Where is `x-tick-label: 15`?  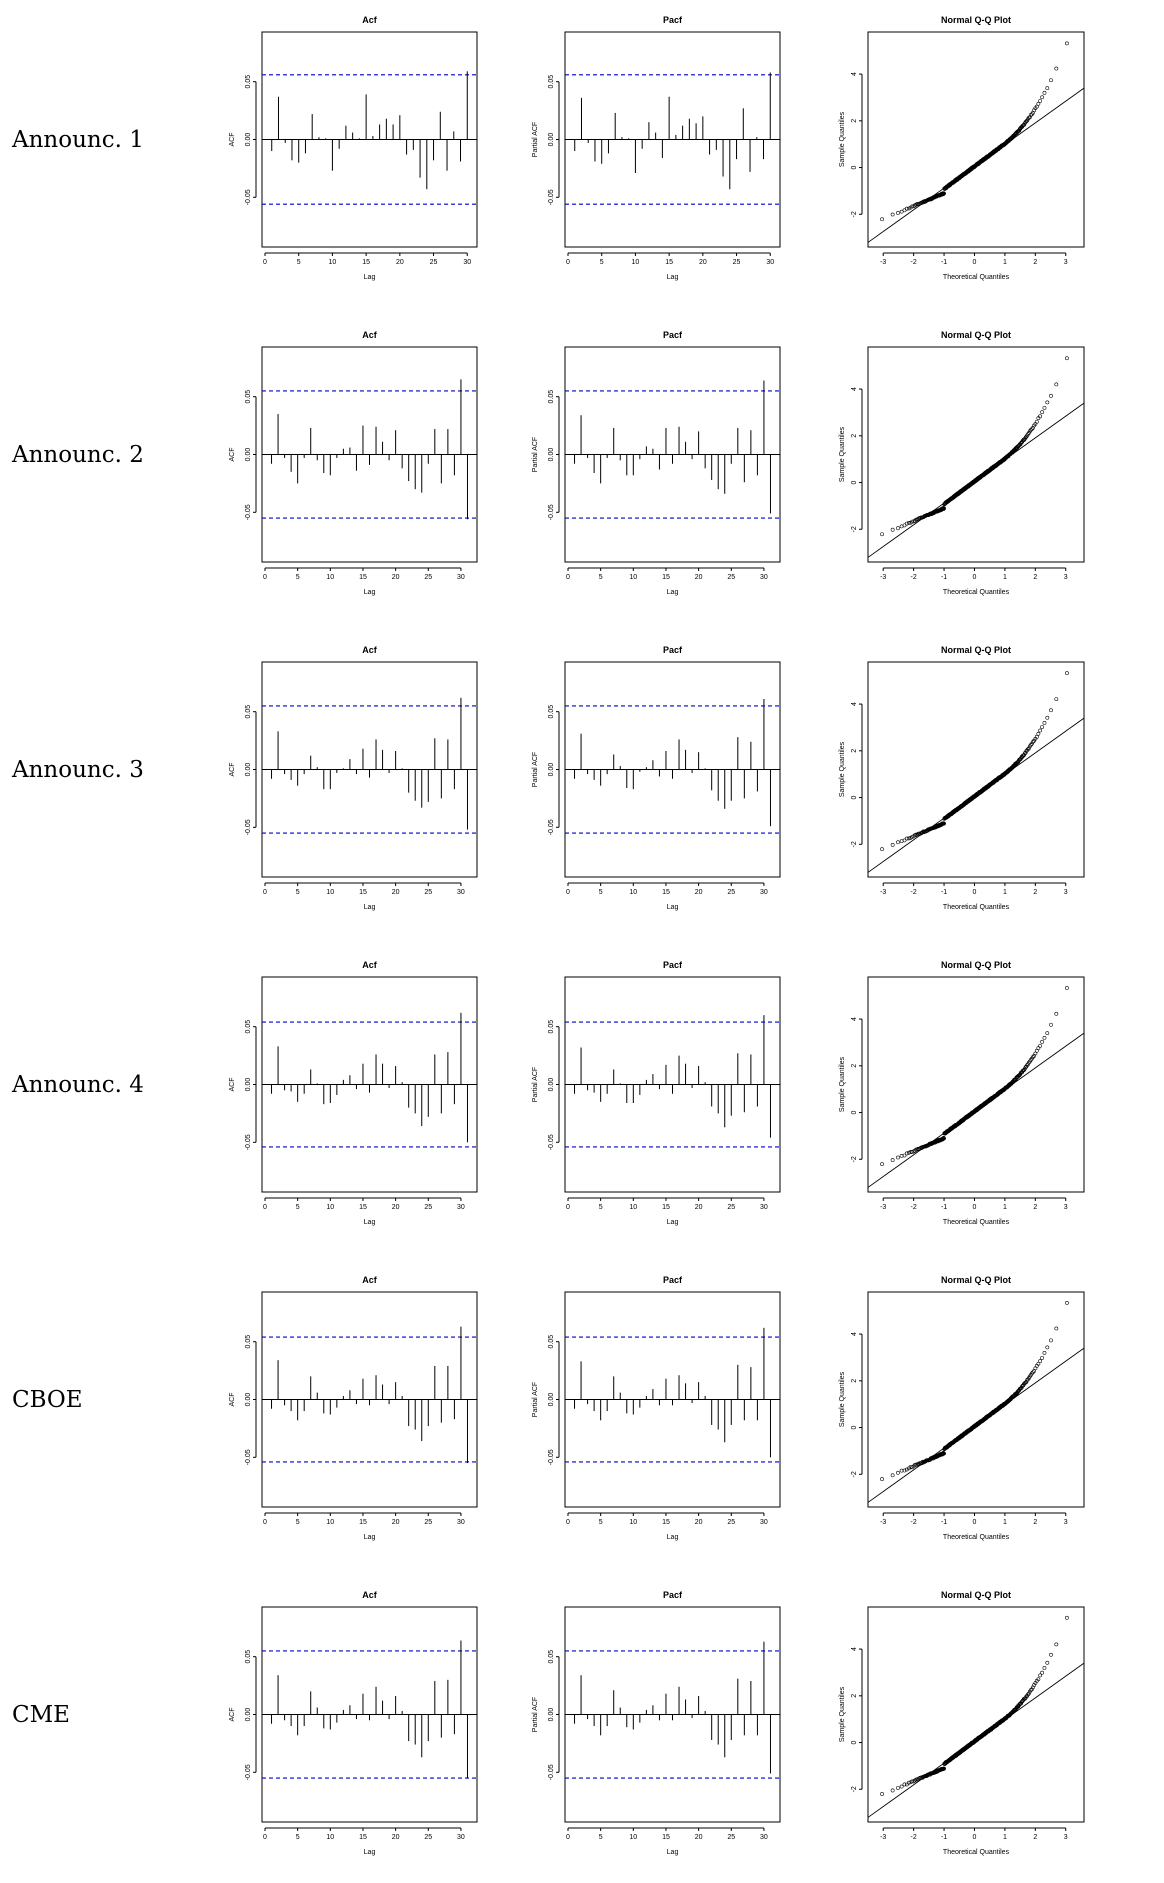
x-tick-label: 15 is located at coordinates (669, 262).